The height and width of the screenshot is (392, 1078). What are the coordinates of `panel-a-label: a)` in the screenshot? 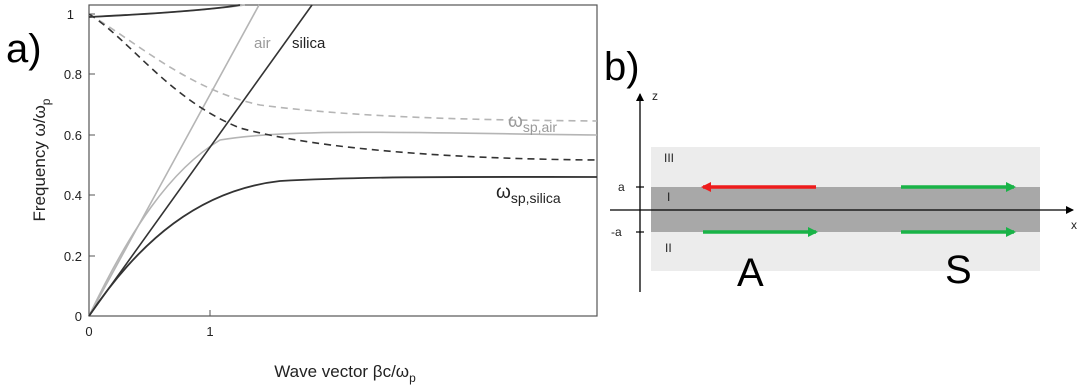 It's located at (24, 49).